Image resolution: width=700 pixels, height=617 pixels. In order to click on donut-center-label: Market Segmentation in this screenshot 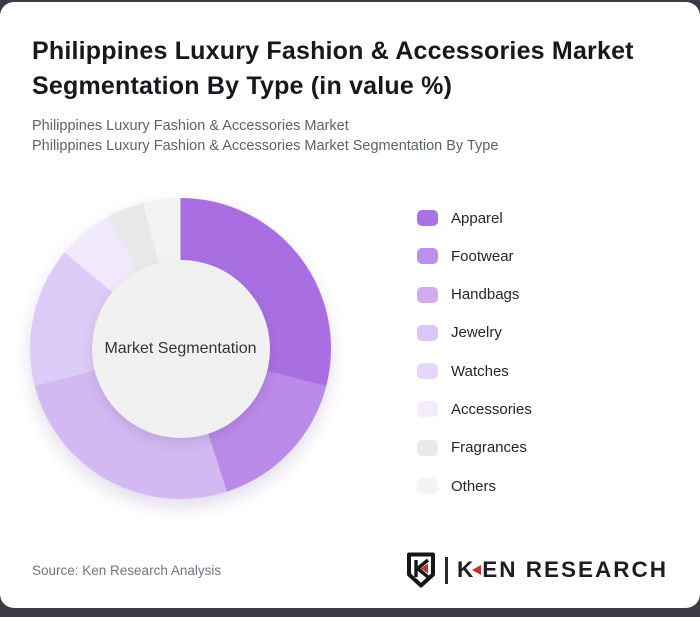, I will do `click(180, 348)`.